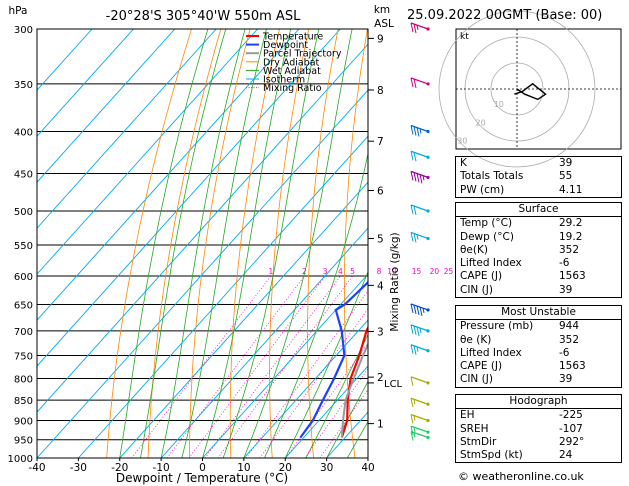 The width and height of the screenshot is (629, 486). Describe the element at coordinates (23, 30) in the screenshot. I see `pressure-tick-label: 300` at that location.